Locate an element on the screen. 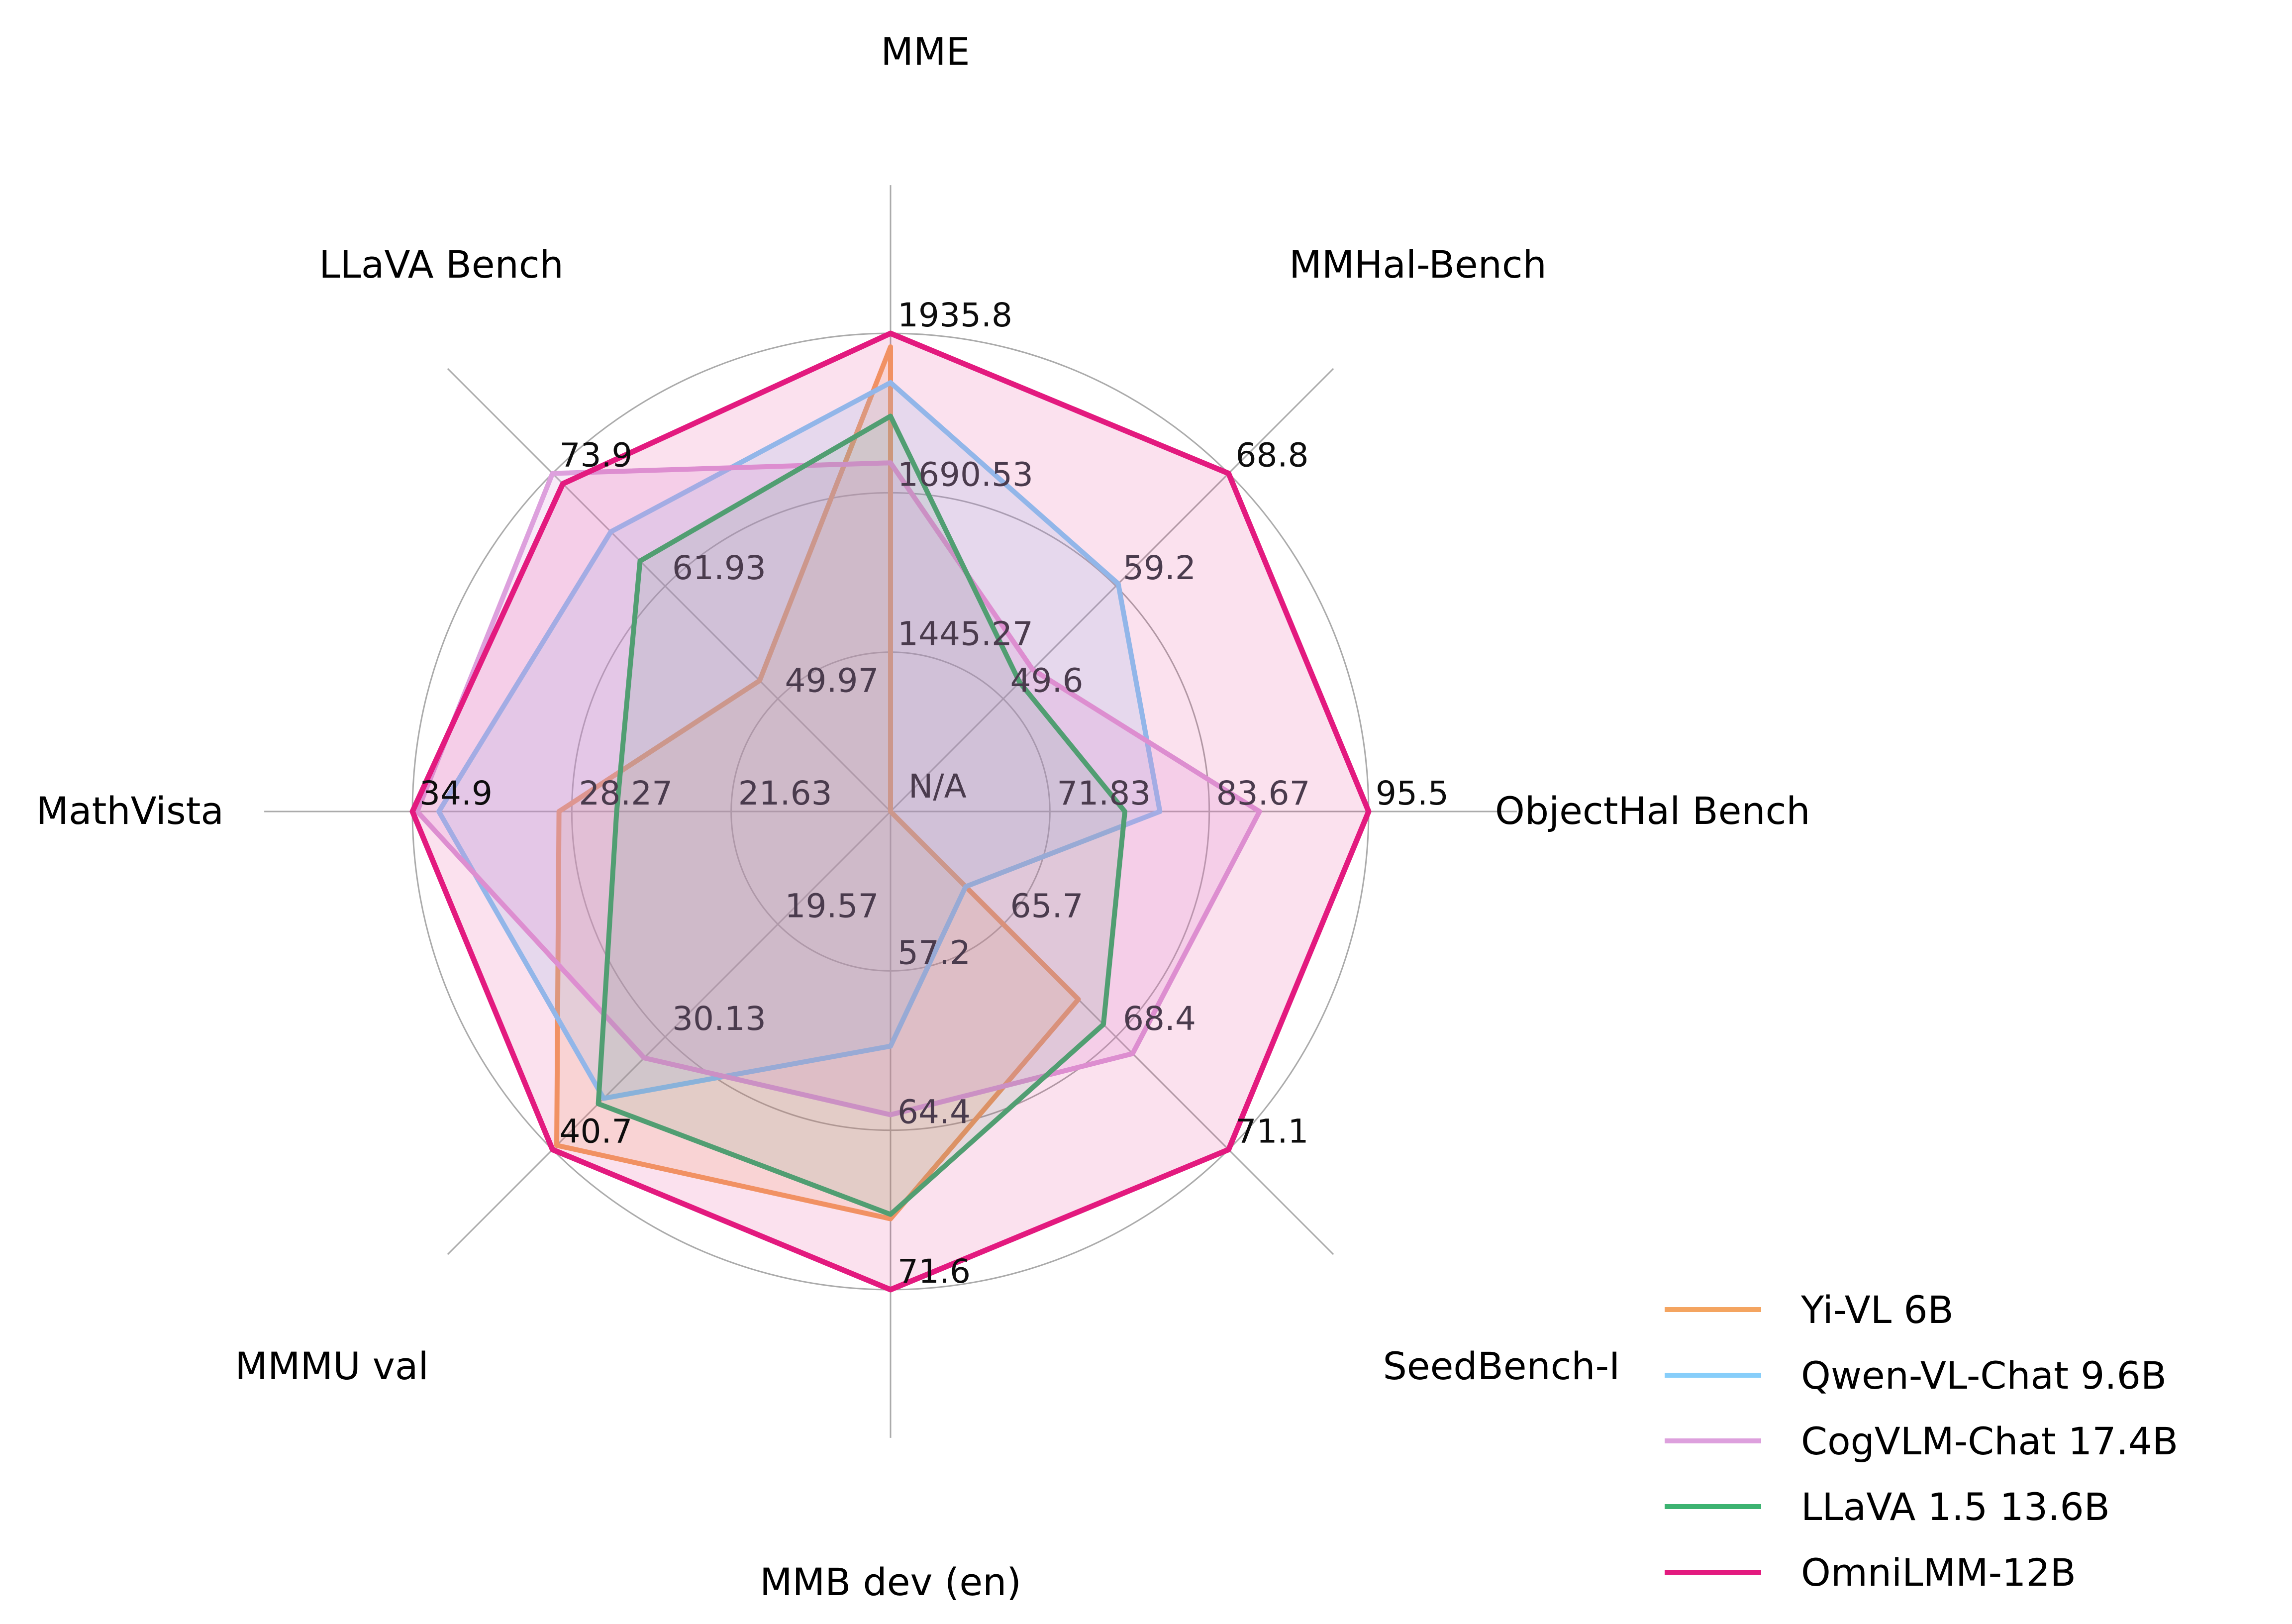  tick-label-mme-2: 1690.53 is located at coordinates (965, 475).